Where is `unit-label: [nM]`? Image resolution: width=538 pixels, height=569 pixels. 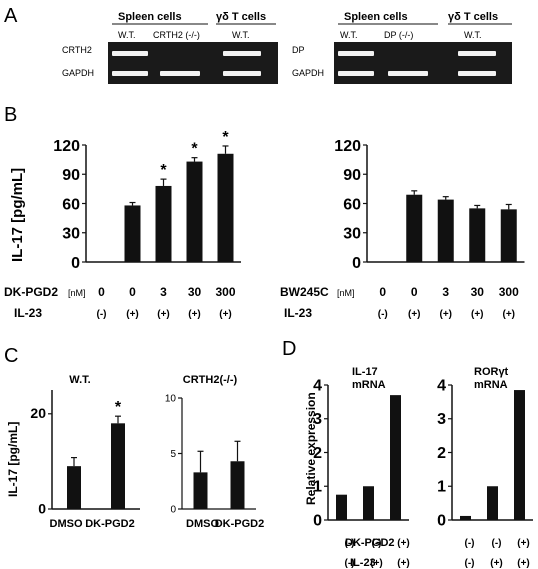 unit-label: [nM] is located at coordinates (77, 293).